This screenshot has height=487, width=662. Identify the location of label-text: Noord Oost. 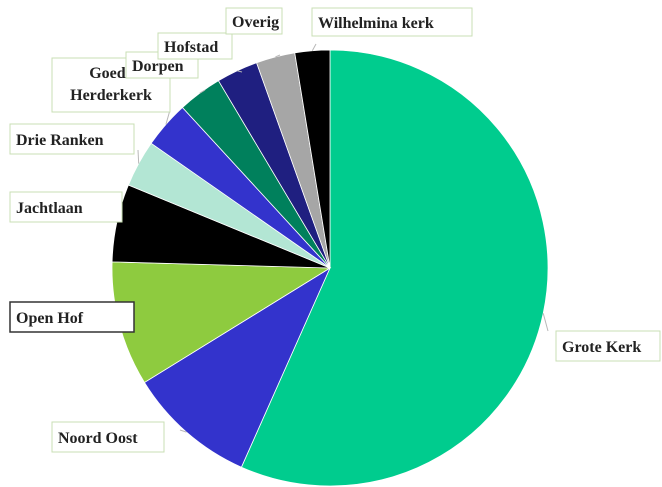
(98, 438).